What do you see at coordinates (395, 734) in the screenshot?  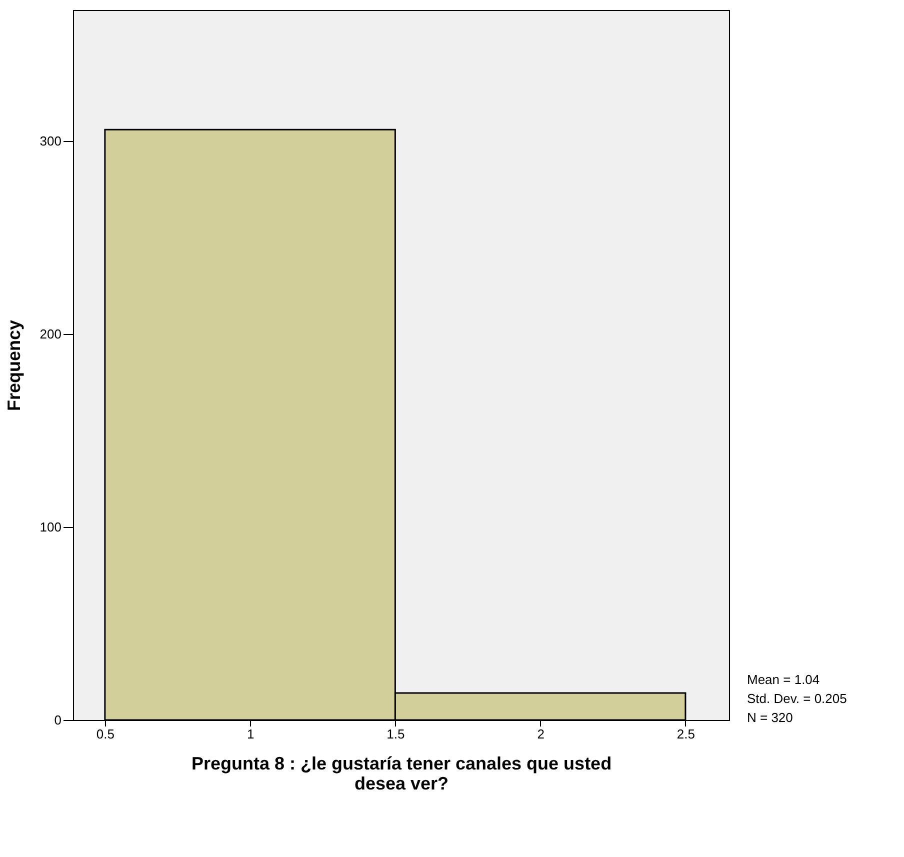 I see `x-tick-label: 1.5` at bounding box center [395, 734].